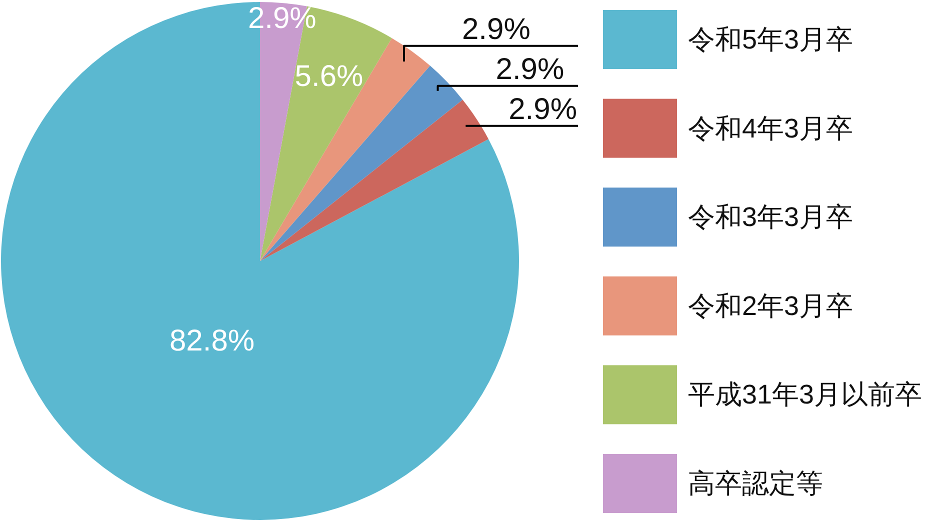 The height and width of the screenshot is (524, 940). What do you see at coordinates (771, 217) in the screenshot?
I see `legend-label: 令和3年3月卒` at bounding box center [771, 217].